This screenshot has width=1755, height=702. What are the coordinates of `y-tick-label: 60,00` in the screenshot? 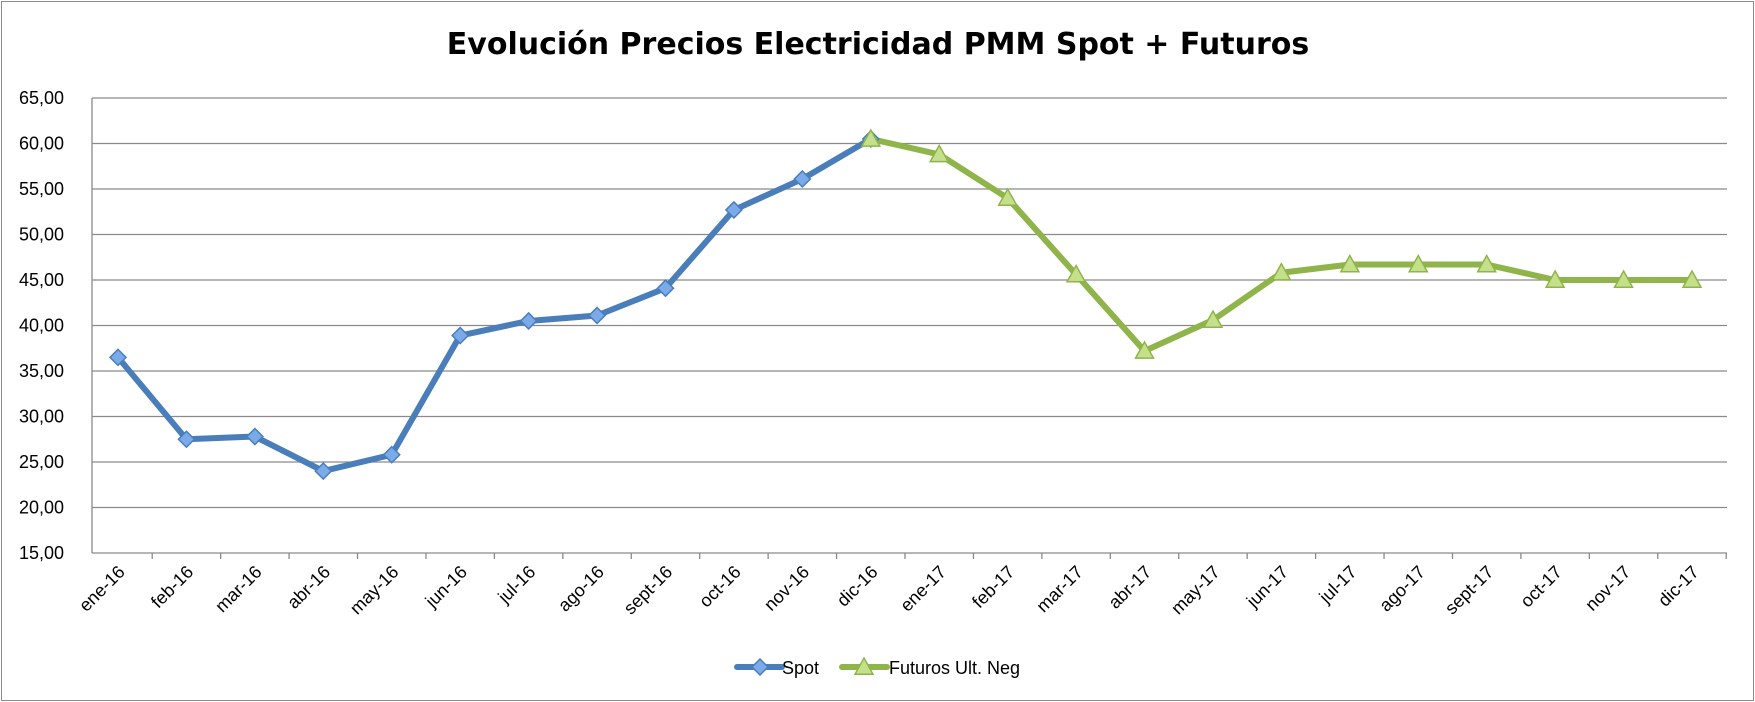 It's located at (41, 144).